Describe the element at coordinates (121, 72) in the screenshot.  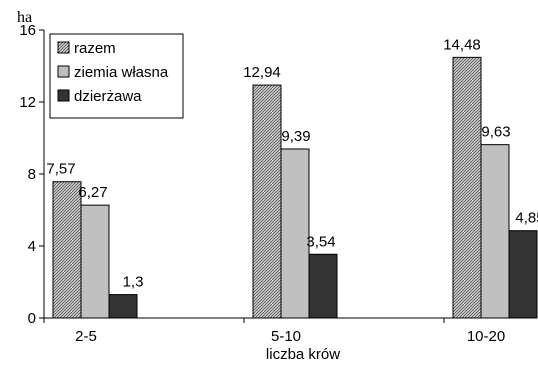
I see `legend-label-1: ziemia własna` at that location.